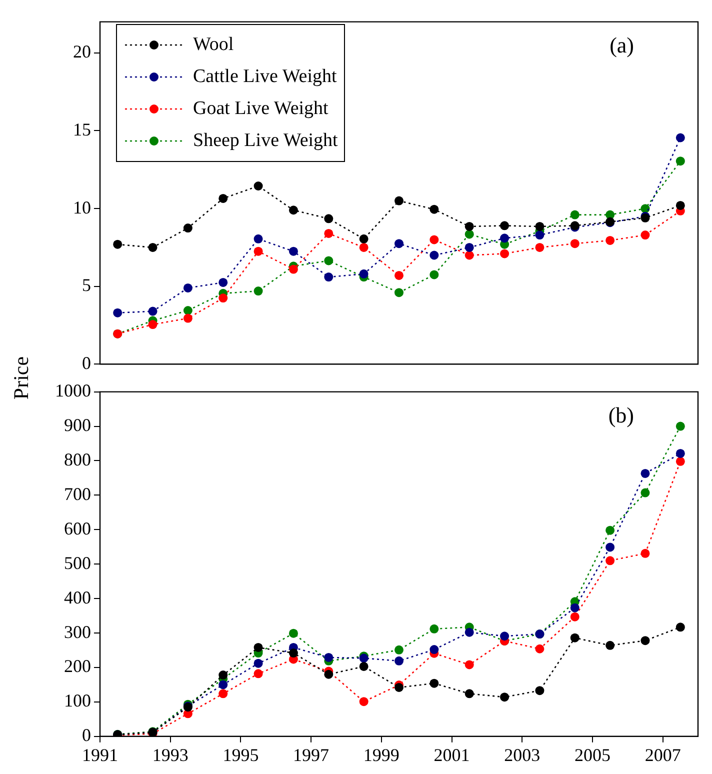 This screenshot has height=774, width=712. What do you see at coordinates (381, 754) in the screenshot?
I see `x-tick-label: 1999` at bounding box center [381, 754].